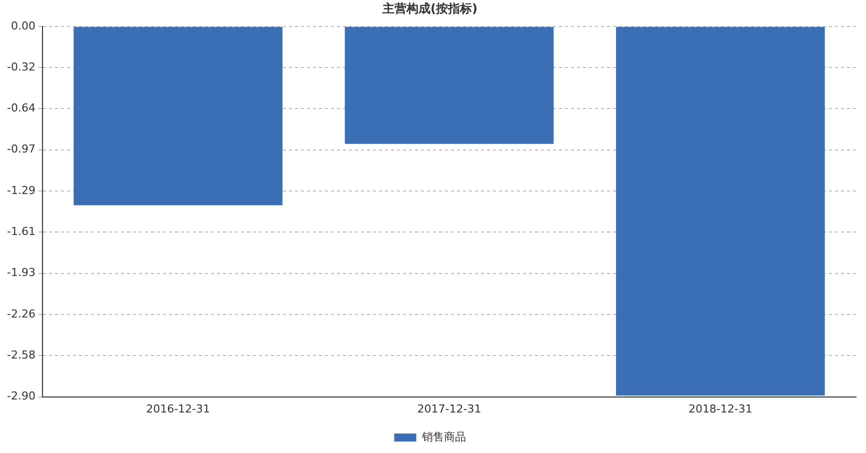 The image size is (866, 453). Describe the element at coordinates (21, 231) in the screenshot. I see `y-tick-label: -1.61` at that location.